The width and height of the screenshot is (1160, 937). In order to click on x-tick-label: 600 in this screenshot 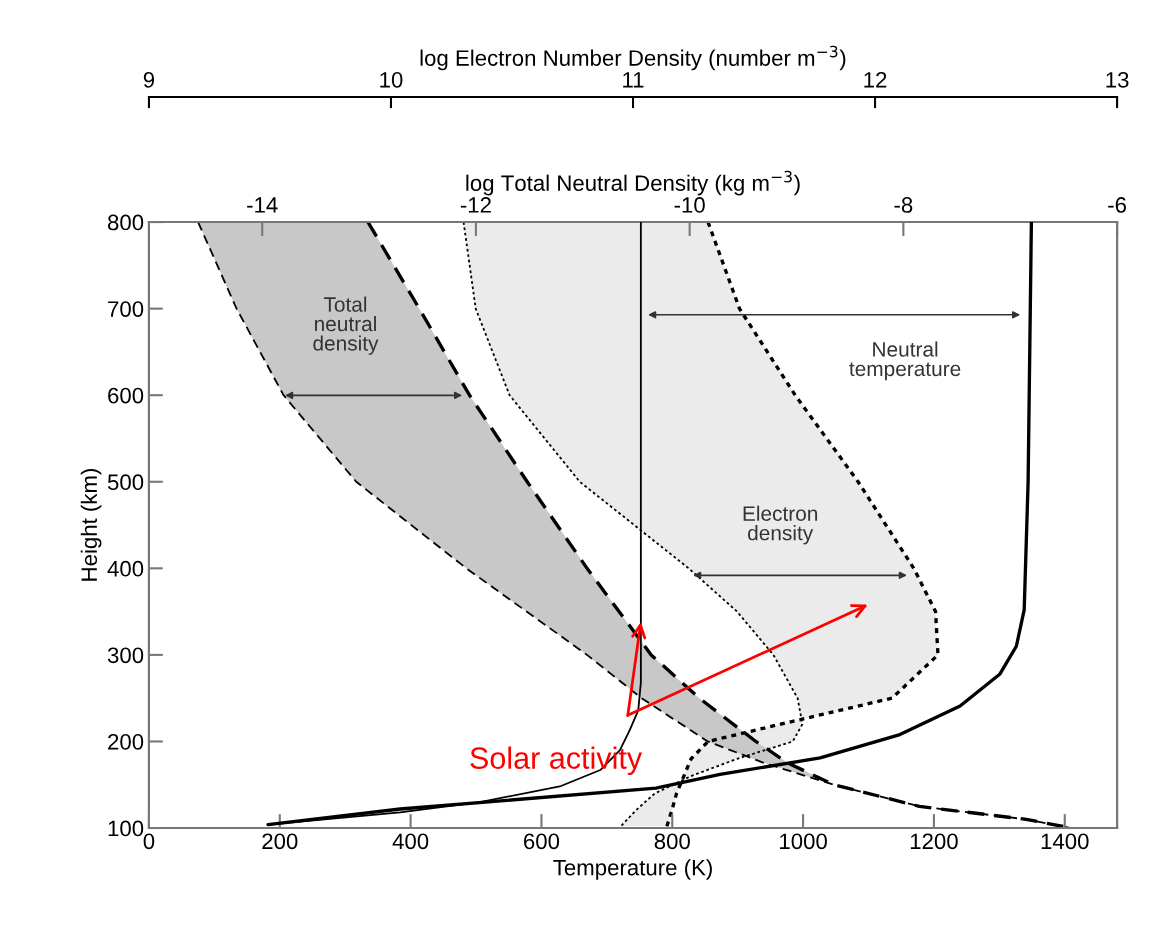, I will do `click(542, 841)`.